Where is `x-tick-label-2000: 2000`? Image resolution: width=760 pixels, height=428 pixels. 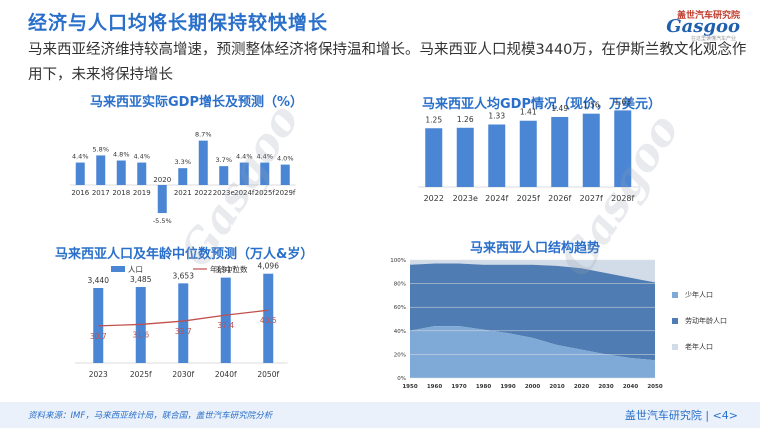
x-tick-label-2000: 2000 is located at coordinates (532, 387).